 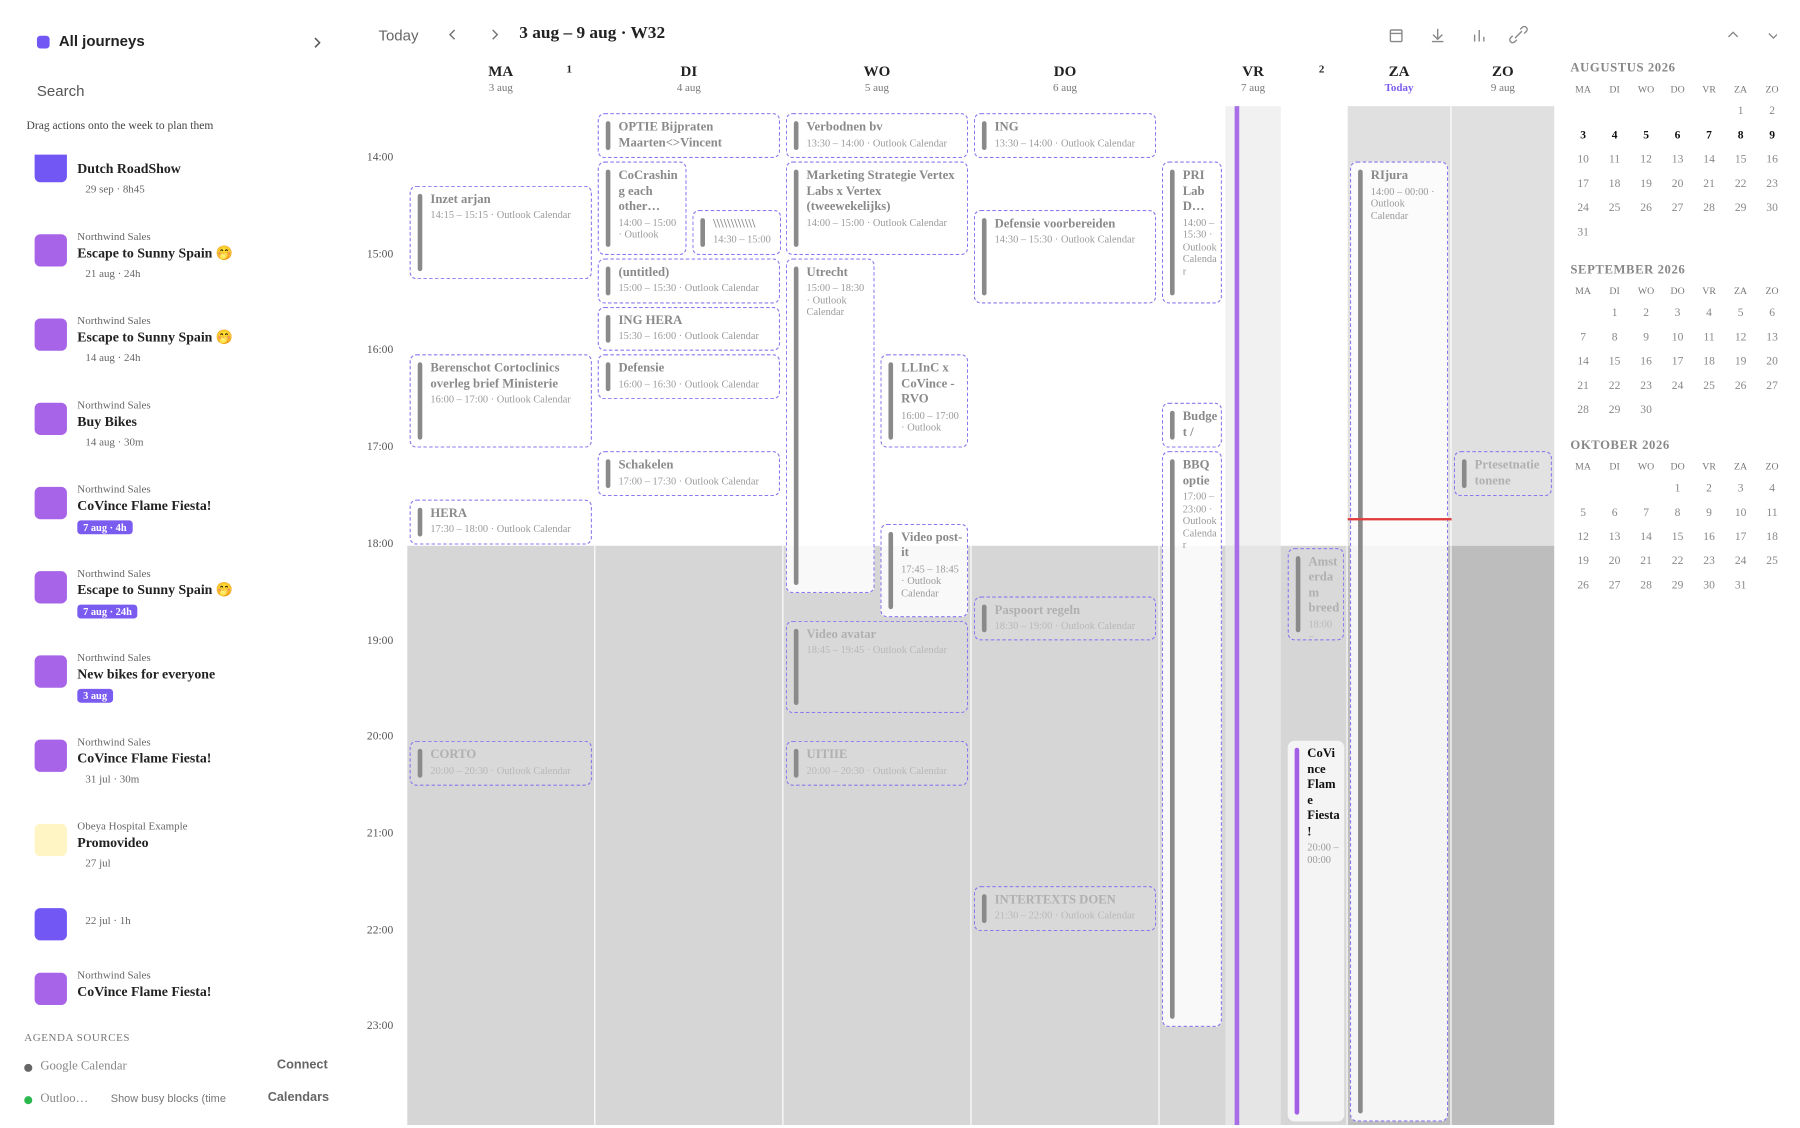 I want to click on mini-day: 8, so click(x=1677, y=513).